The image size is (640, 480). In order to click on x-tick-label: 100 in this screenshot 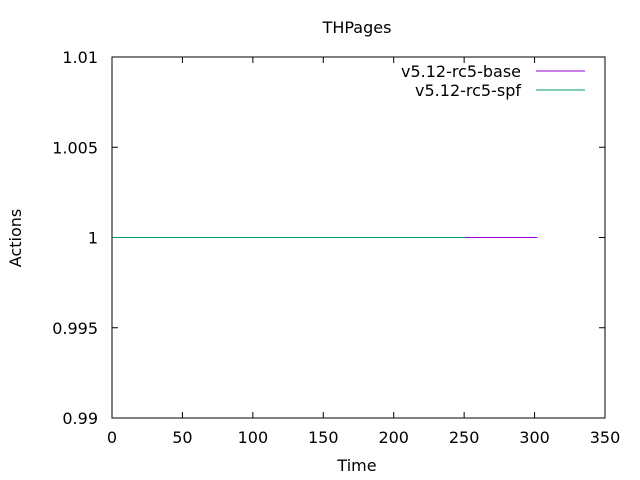, I will do `click(253, 437)`.